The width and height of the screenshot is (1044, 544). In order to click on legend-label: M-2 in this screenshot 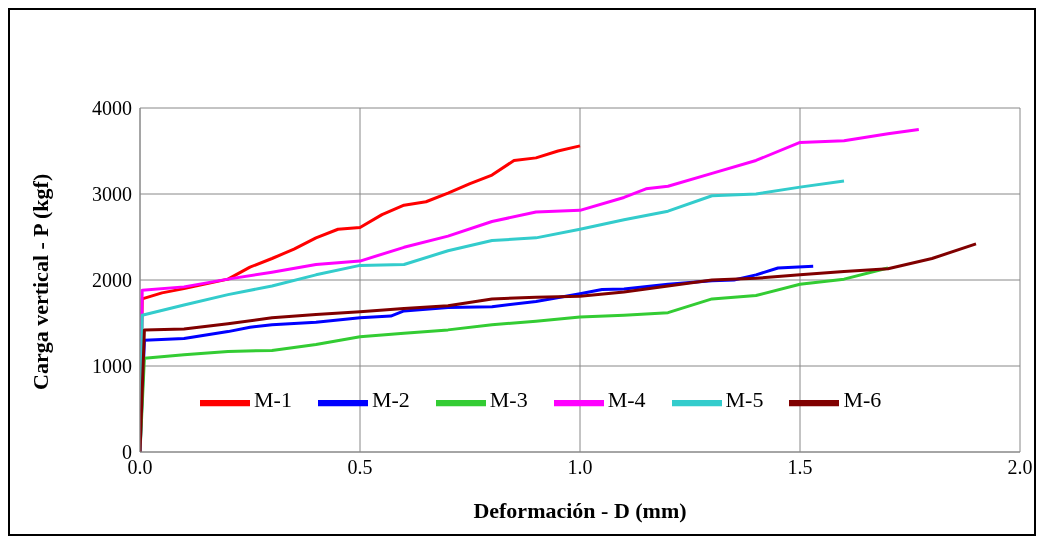, I will do `click(390, 399)`.